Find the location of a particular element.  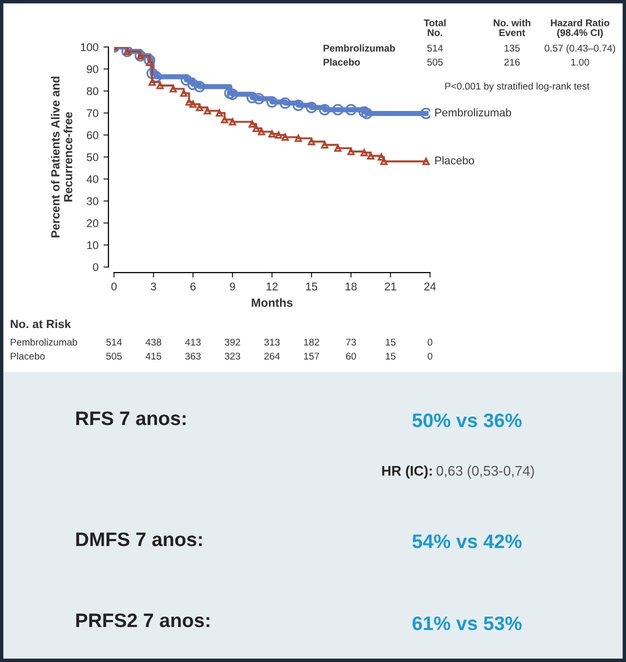

y-tick-label: 50 is located at coordinates (92, 157).